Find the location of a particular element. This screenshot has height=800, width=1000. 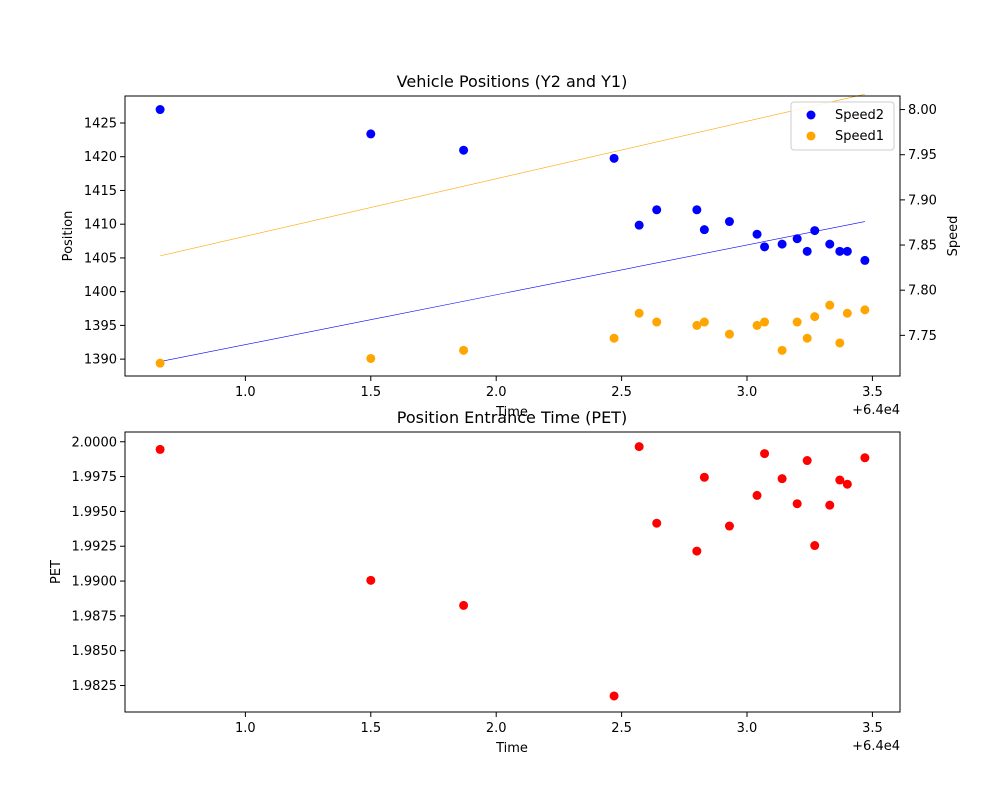

y-tick-label: 1400 is located at coordinates (100, 292).